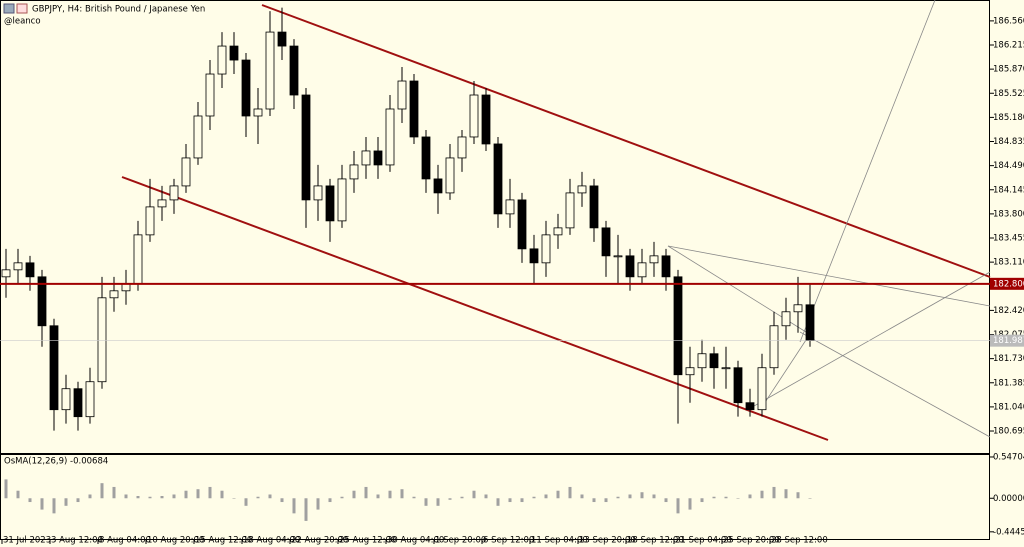  Describe the element at coordinates (1008, 341) in the screenshot. I see `price-tag-label: 181.987` at that location.